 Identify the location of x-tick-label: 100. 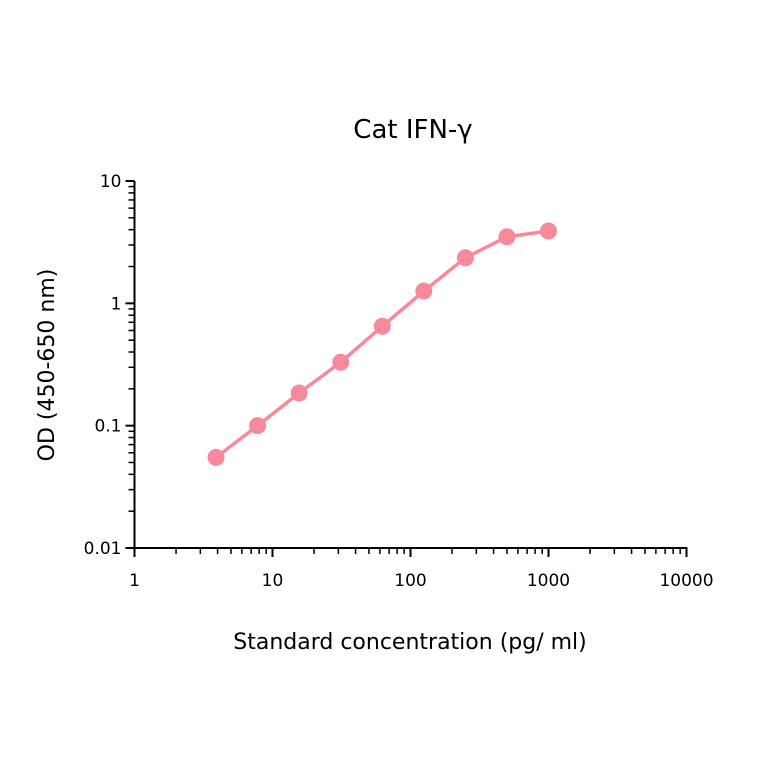
(410, 581).